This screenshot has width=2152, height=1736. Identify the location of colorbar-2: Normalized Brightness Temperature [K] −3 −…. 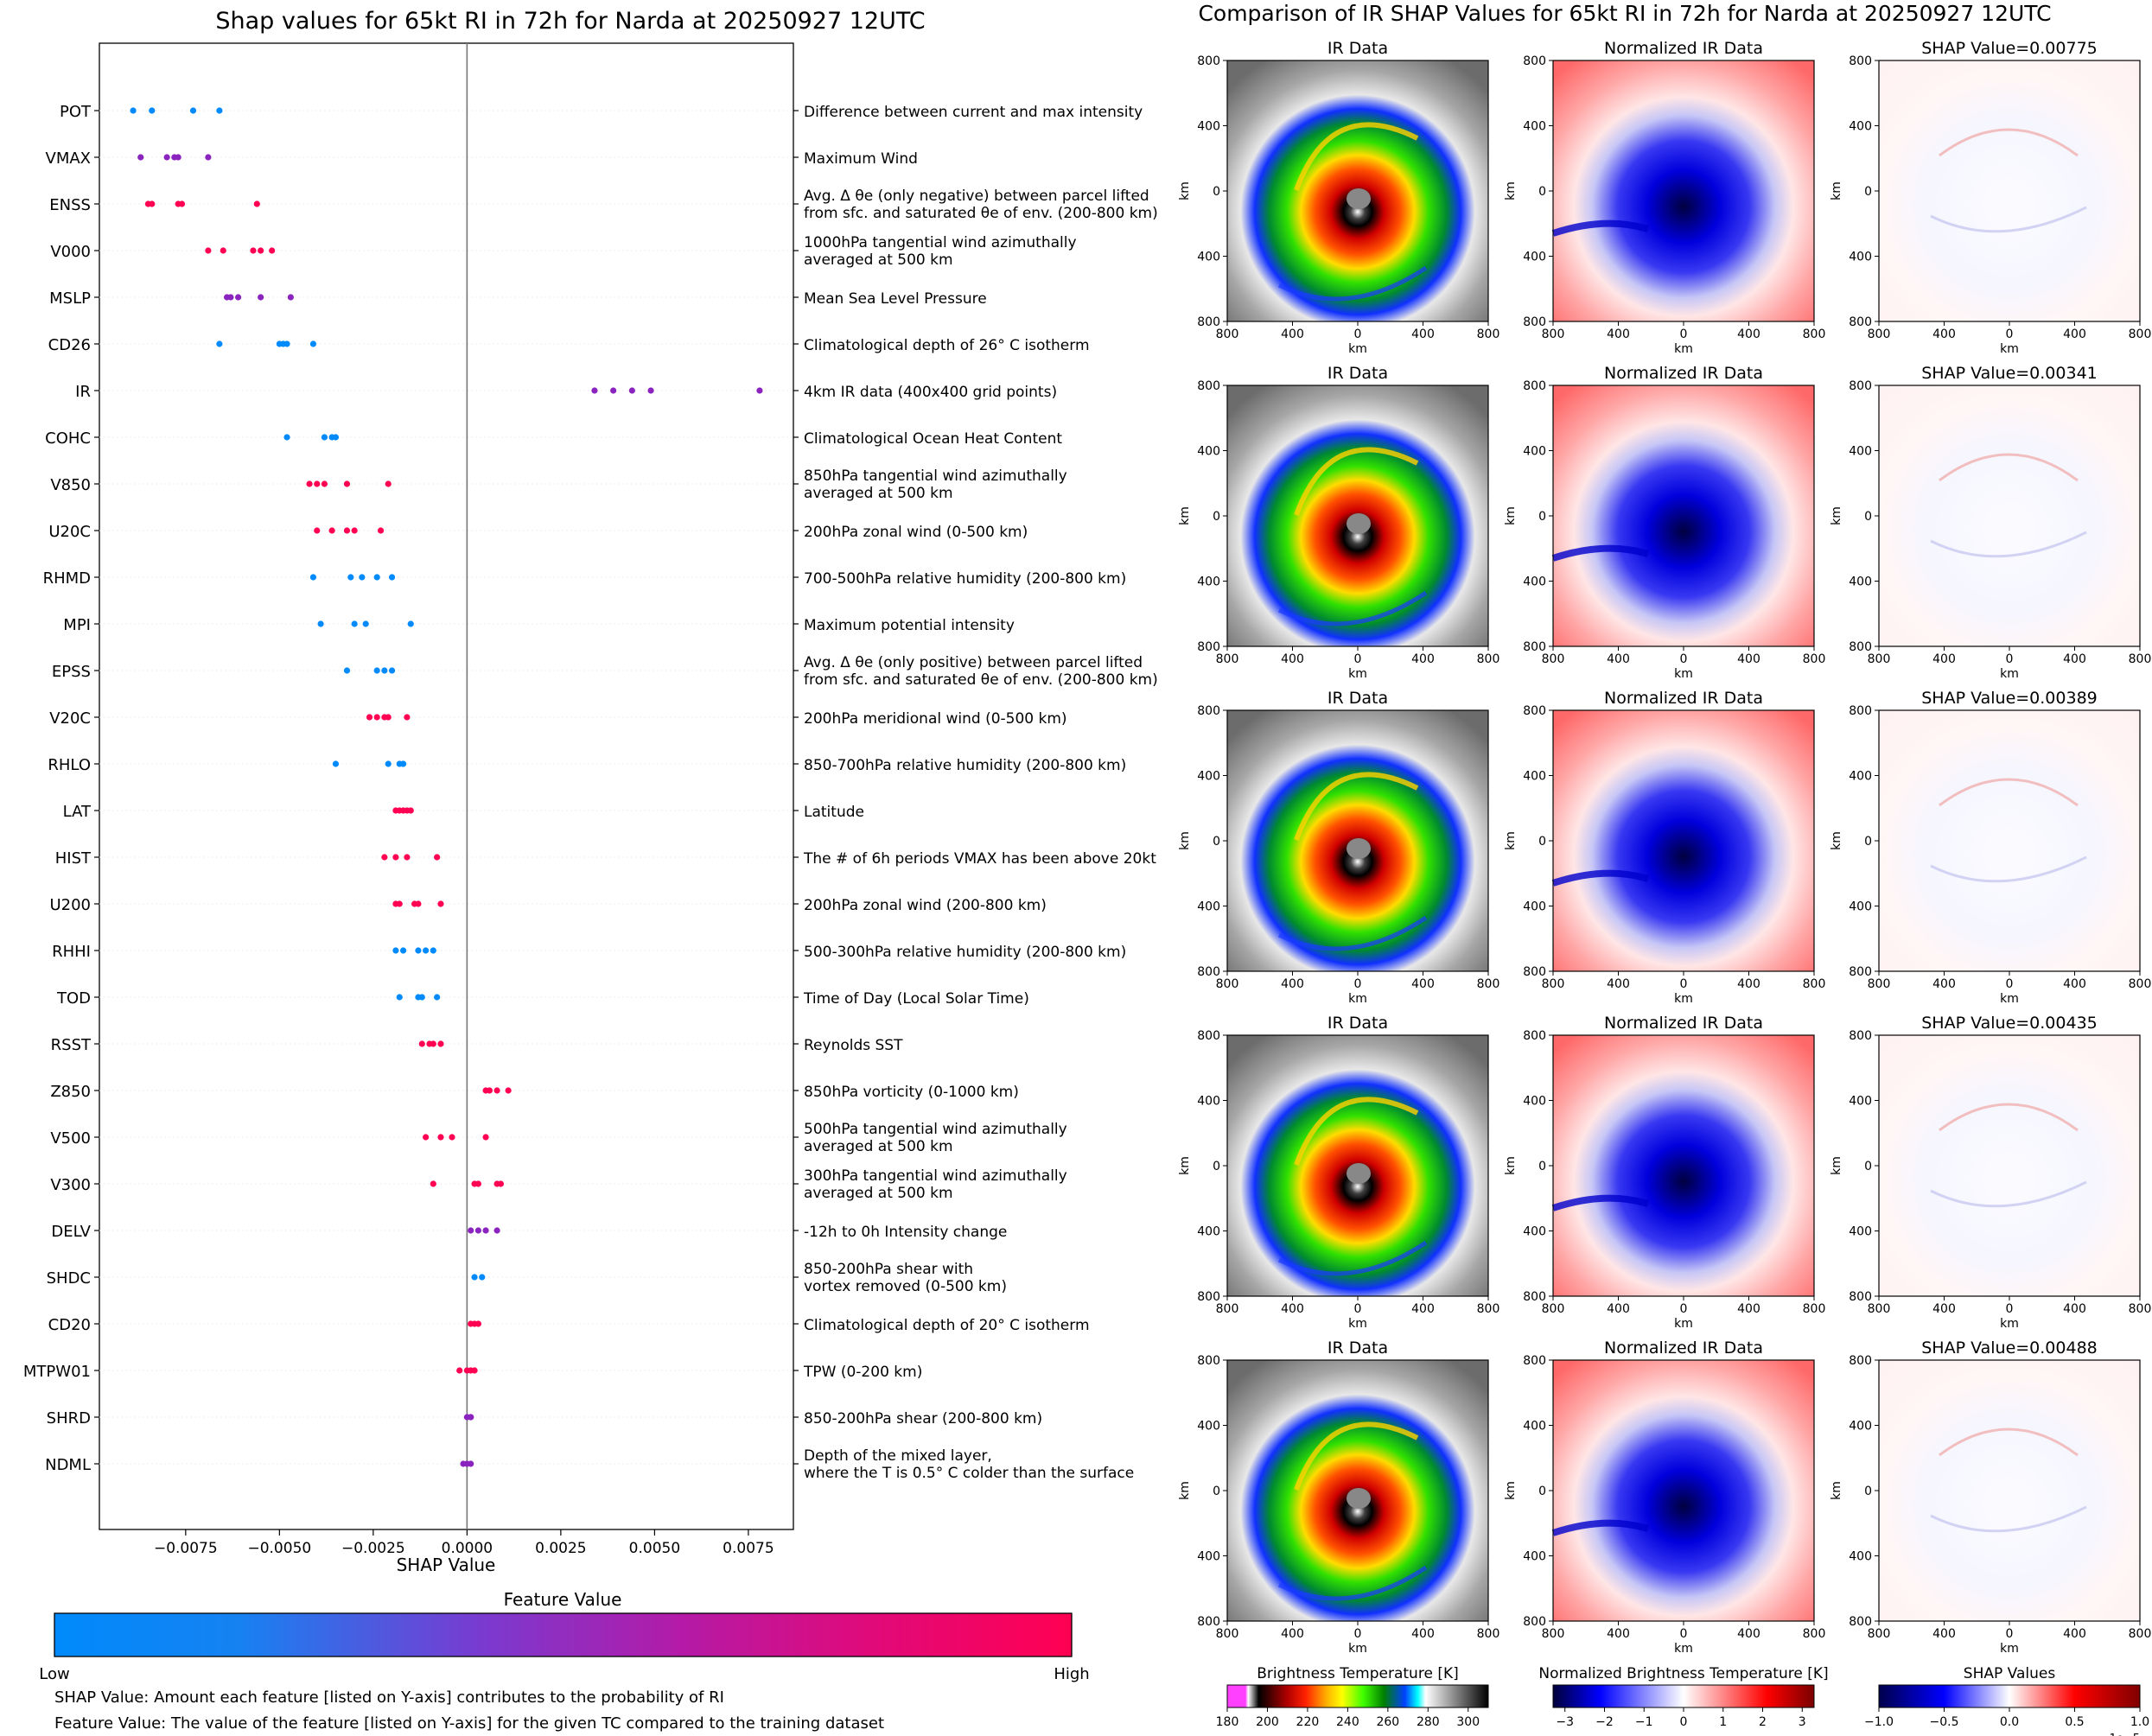
(1683, 1697).